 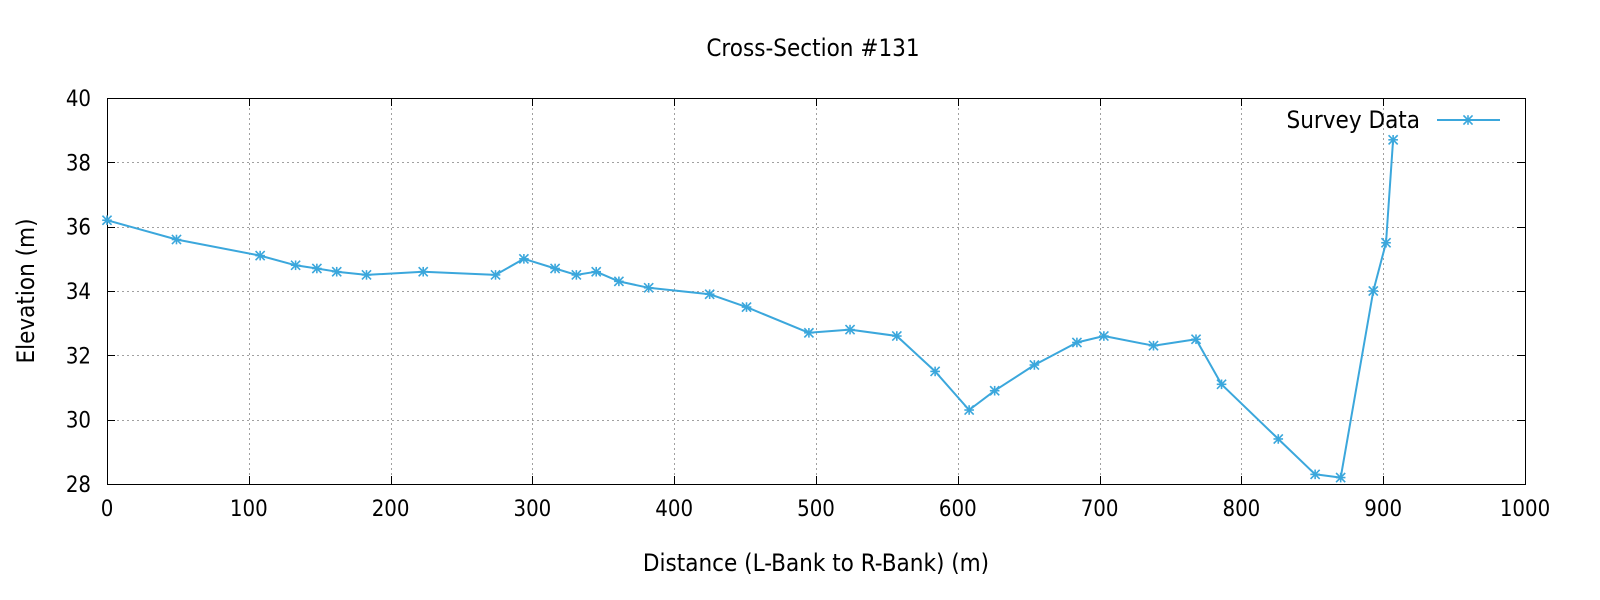 I want to click on y-tick-label: 40, so click(x=78, y=99).